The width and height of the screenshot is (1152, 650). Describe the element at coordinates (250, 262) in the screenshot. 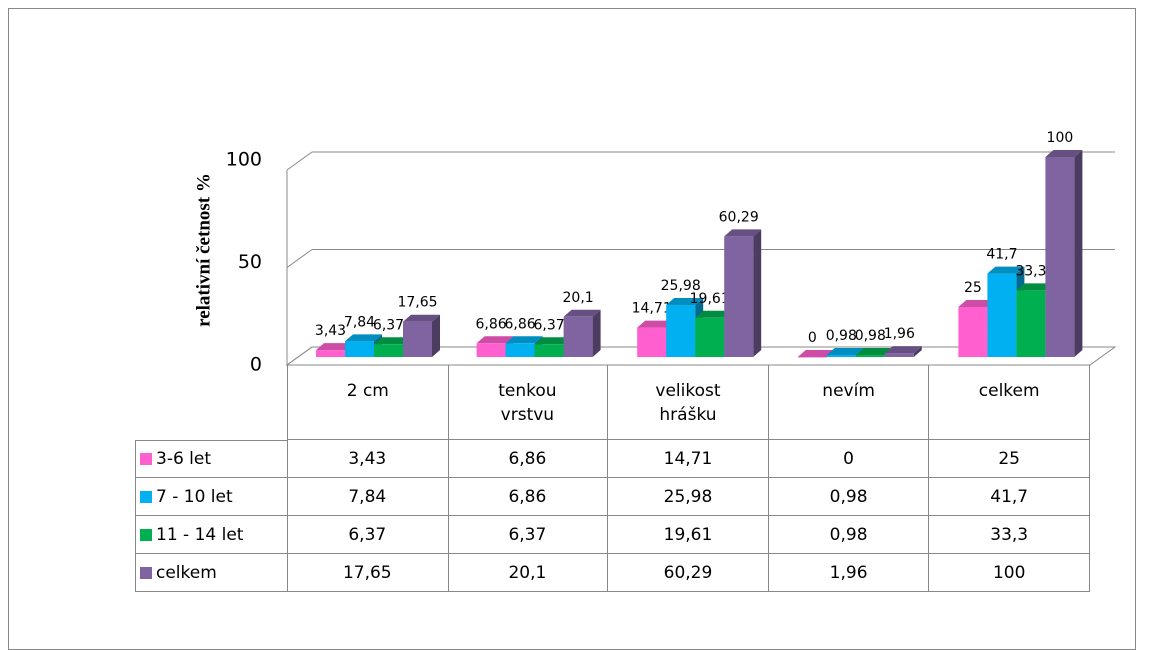

I see `y-tick-label: 50` at that location.